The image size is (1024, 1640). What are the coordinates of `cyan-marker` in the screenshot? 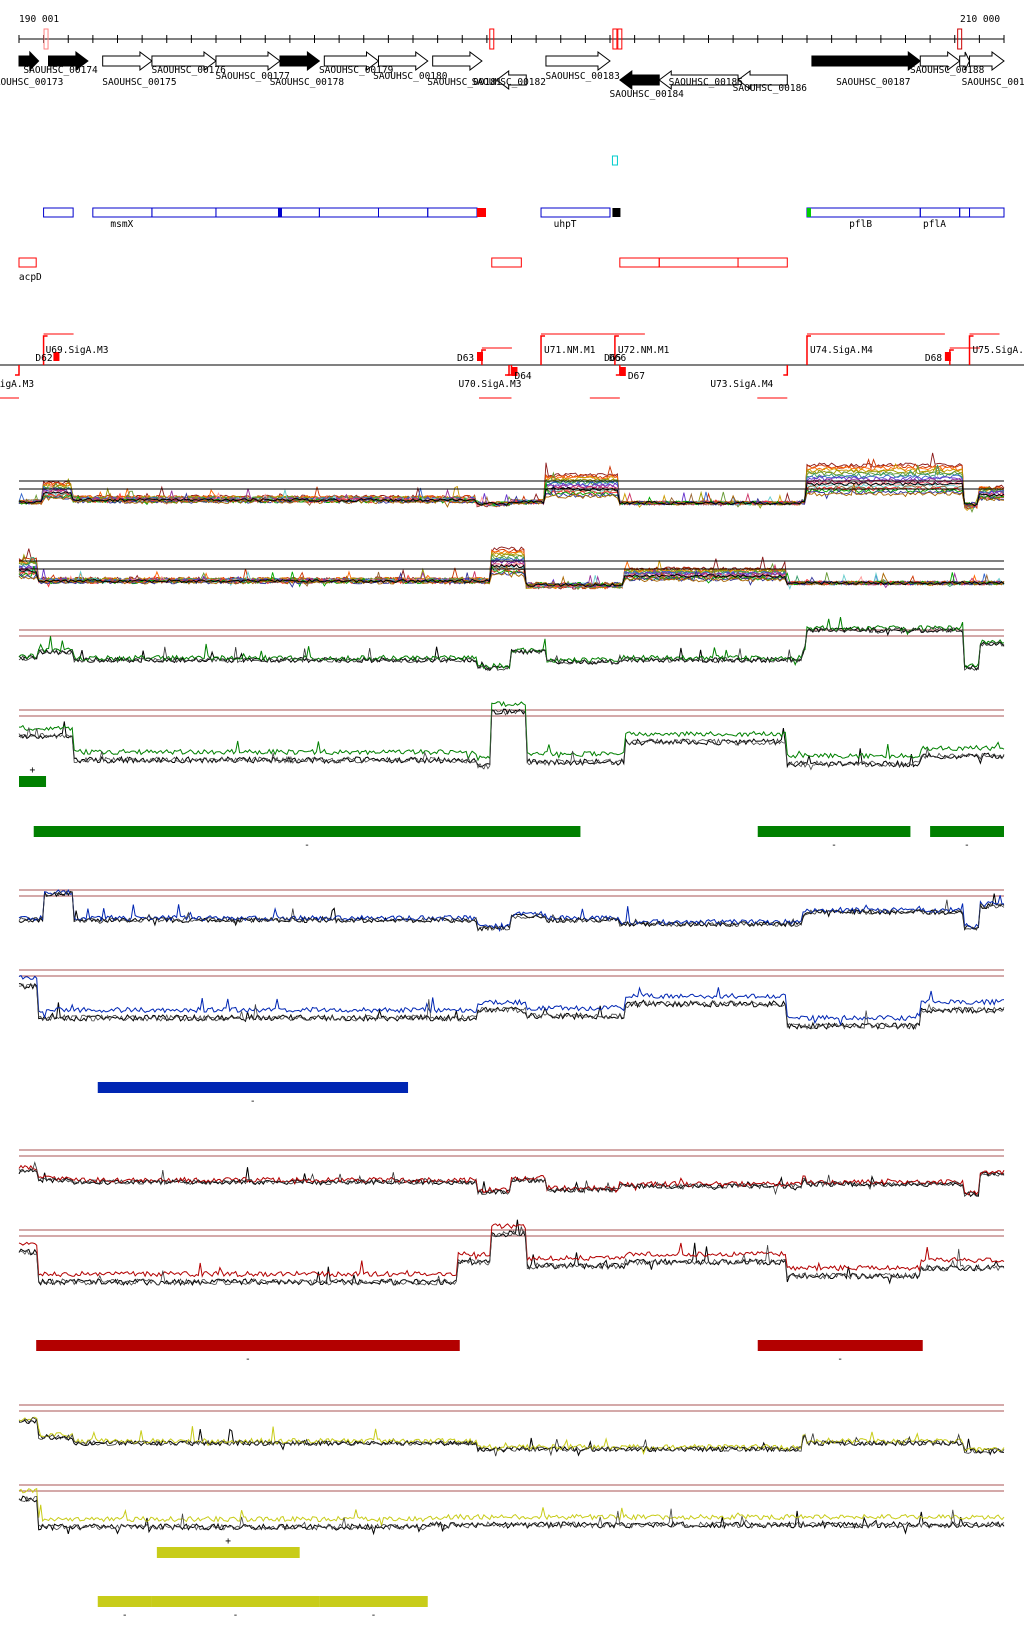 It's located at (614, 160).